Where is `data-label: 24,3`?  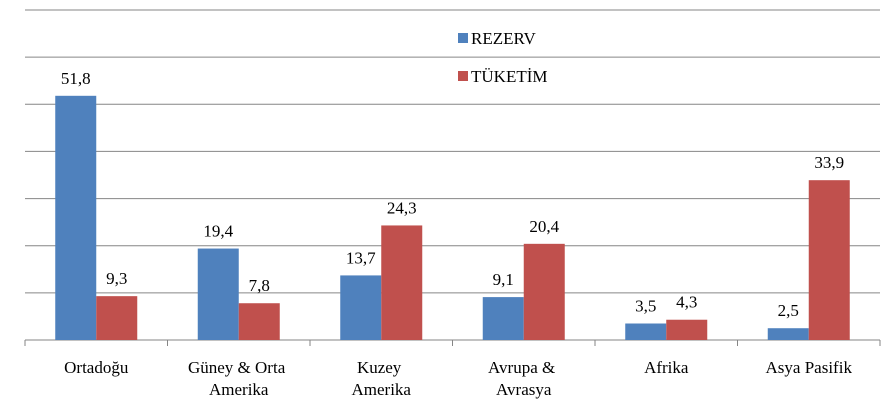
data-label: 24,3 is located at coordinates (402, 207).